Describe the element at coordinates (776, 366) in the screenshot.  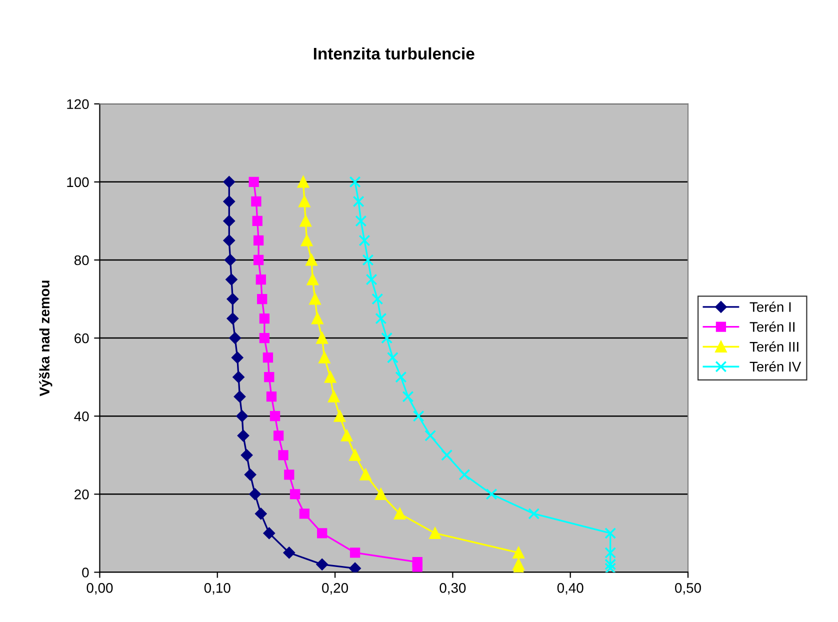
I see `legend-label: Terén IV` at that location.